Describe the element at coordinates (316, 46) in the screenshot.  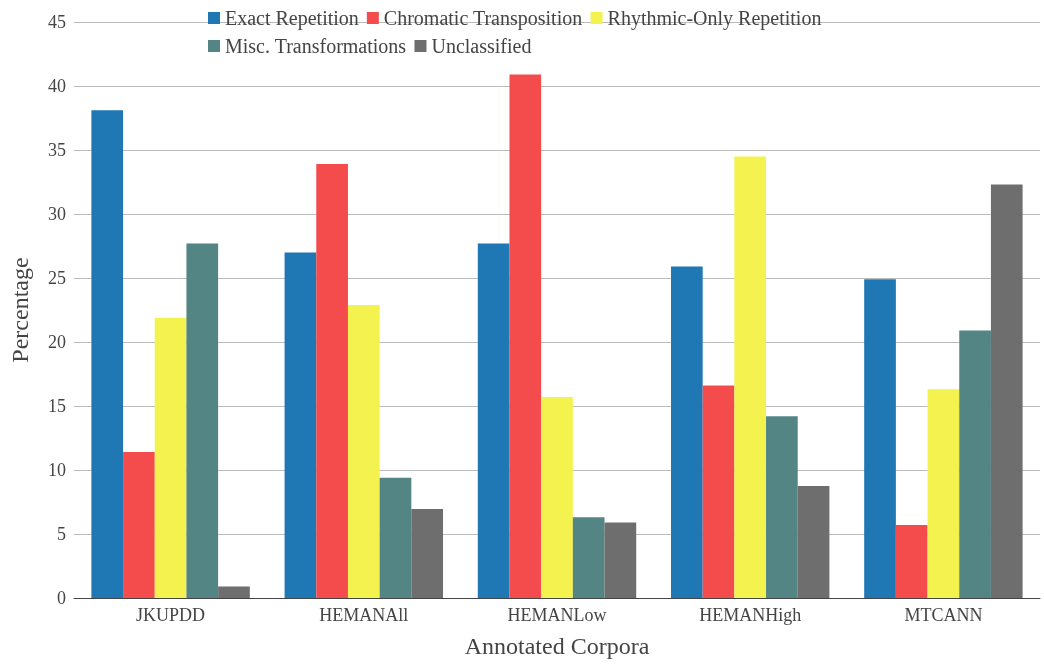
I see `legend-label: Misc. Transformations` at that location.